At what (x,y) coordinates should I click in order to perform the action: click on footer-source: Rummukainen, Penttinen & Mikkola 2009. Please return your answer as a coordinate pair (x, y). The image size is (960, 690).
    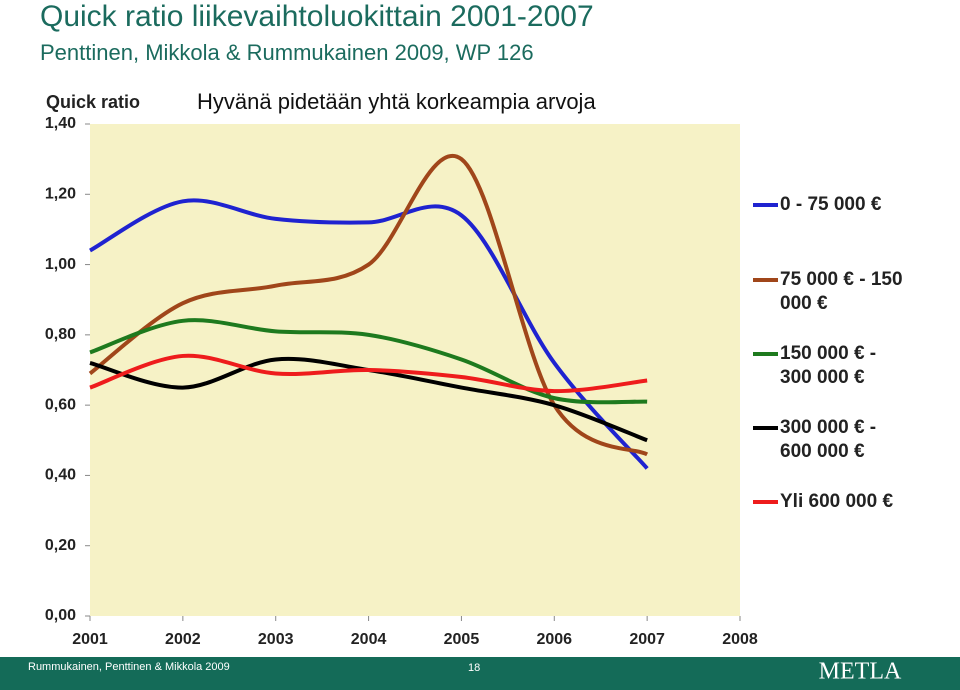
    Looking at the image, I should click on (129, 667).